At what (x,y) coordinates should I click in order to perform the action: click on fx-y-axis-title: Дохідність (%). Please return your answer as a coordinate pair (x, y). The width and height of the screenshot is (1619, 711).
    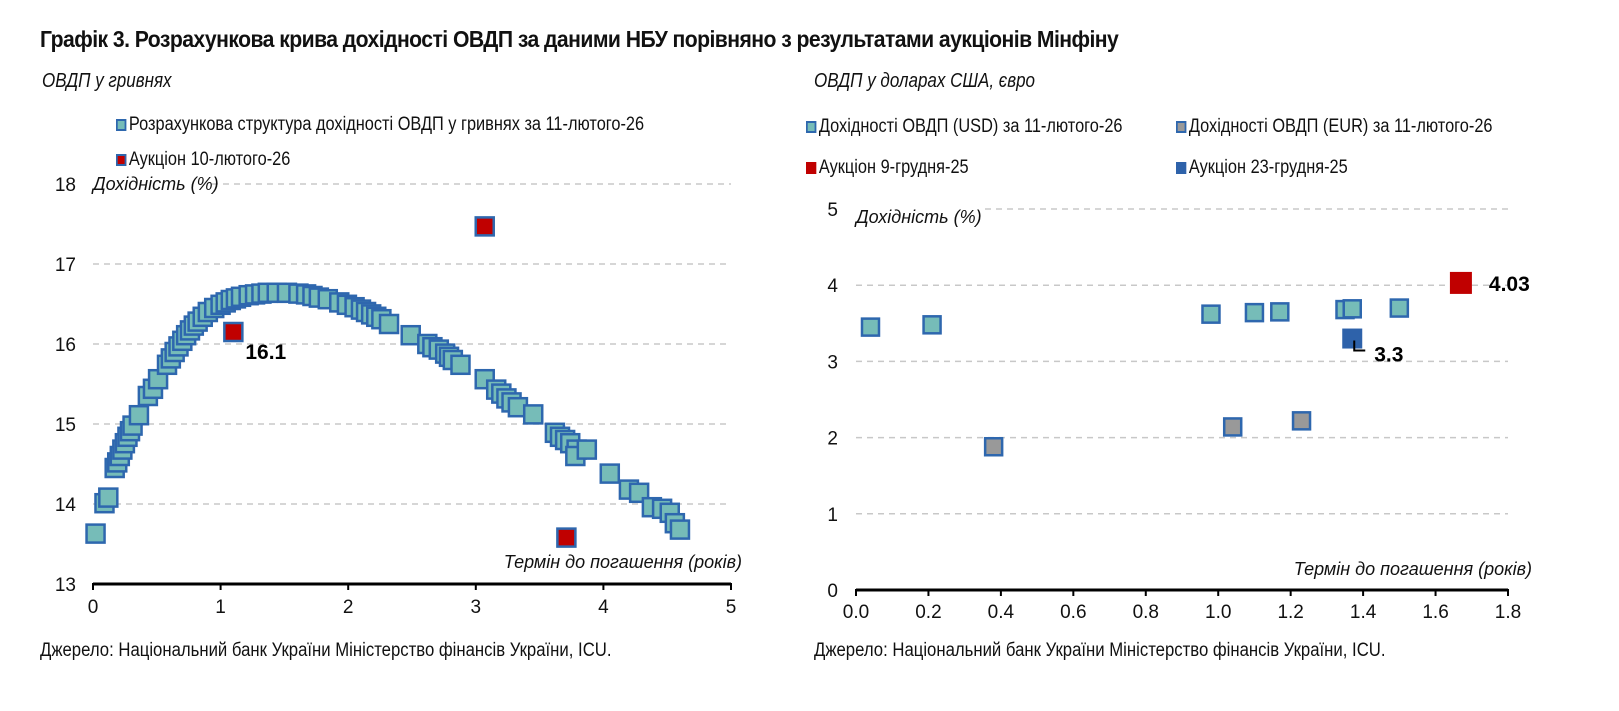
    Looking at the image, I should click on (918, 217).